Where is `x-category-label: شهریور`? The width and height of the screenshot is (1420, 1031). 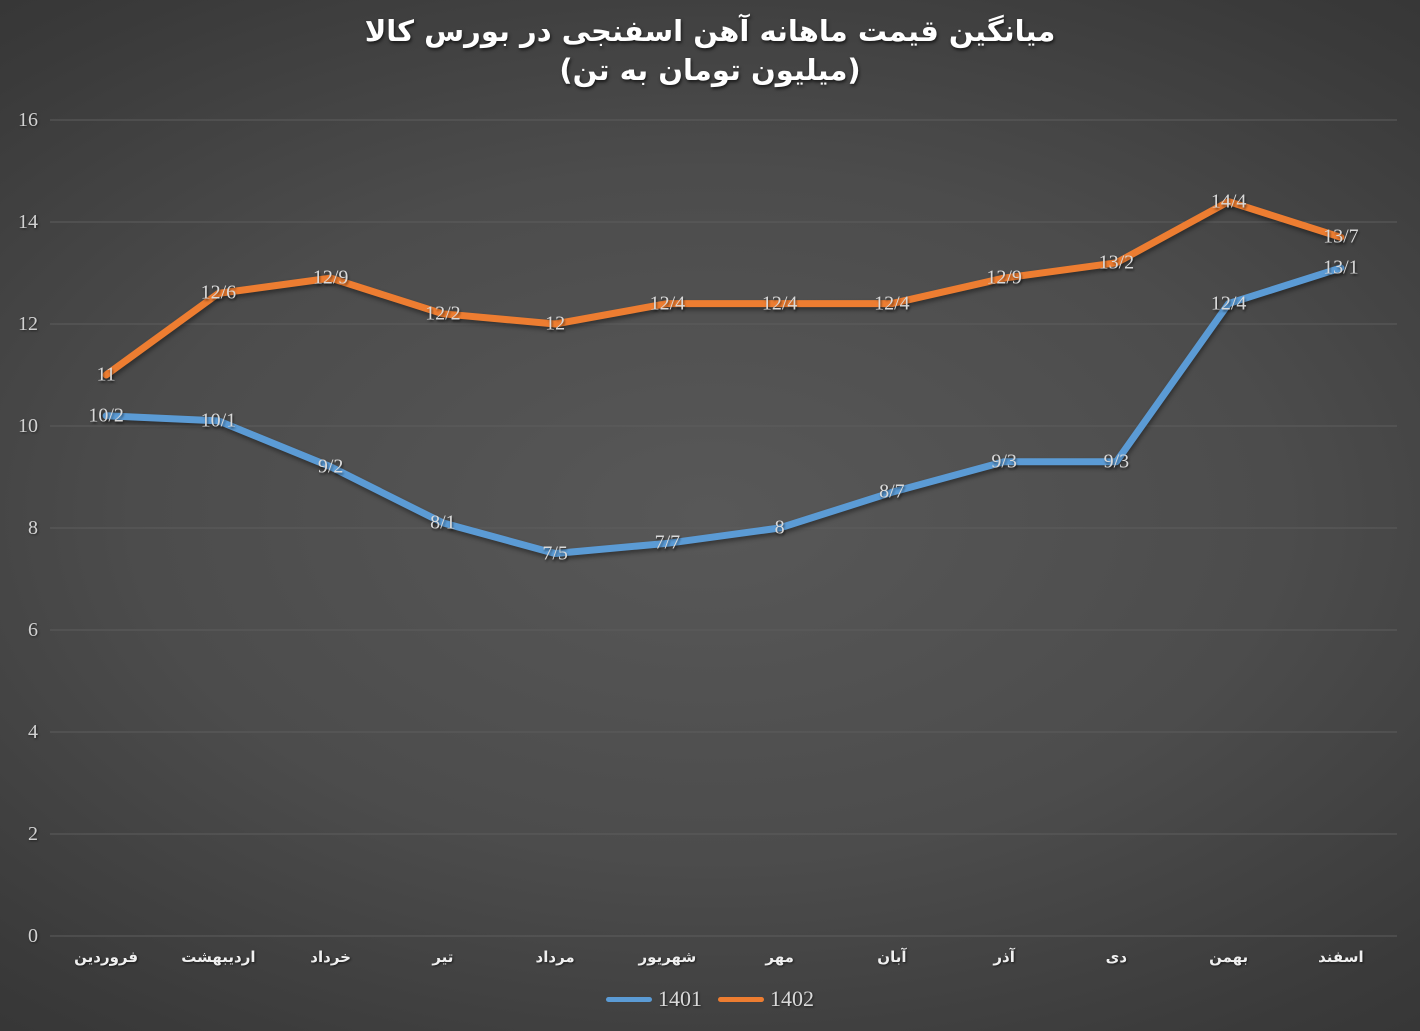
x-category-label: شهریور is located at coordinates (667, 957).